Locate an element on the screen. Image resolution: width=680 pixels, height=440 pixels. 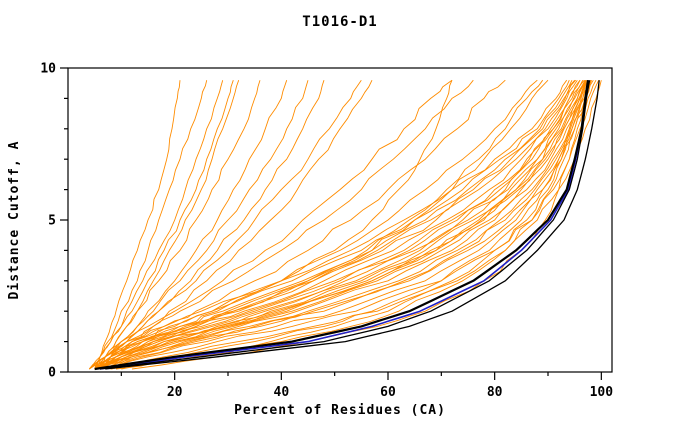
x-axis-label: Percent of Residues (CA) is located at coordinates (340, 410).